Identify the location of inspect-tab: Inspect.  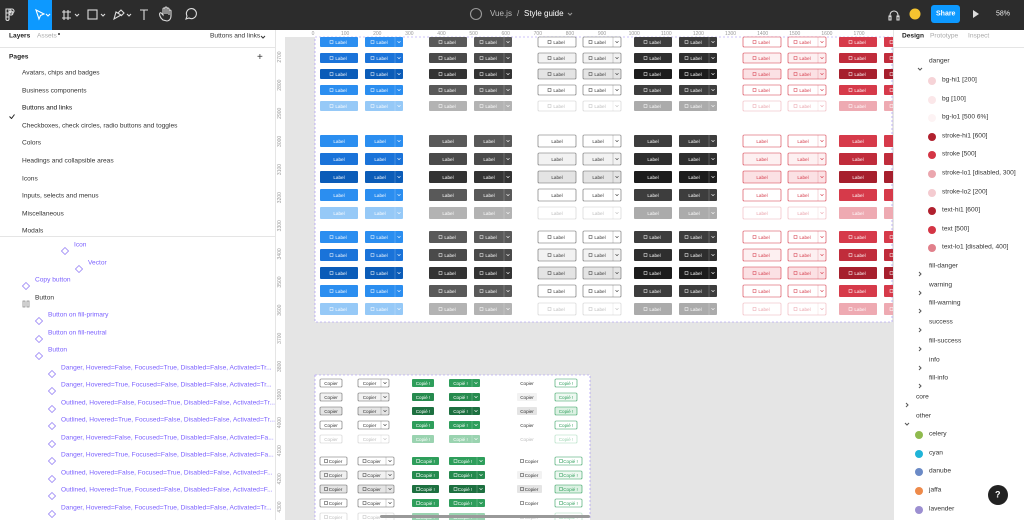
(979, 36).